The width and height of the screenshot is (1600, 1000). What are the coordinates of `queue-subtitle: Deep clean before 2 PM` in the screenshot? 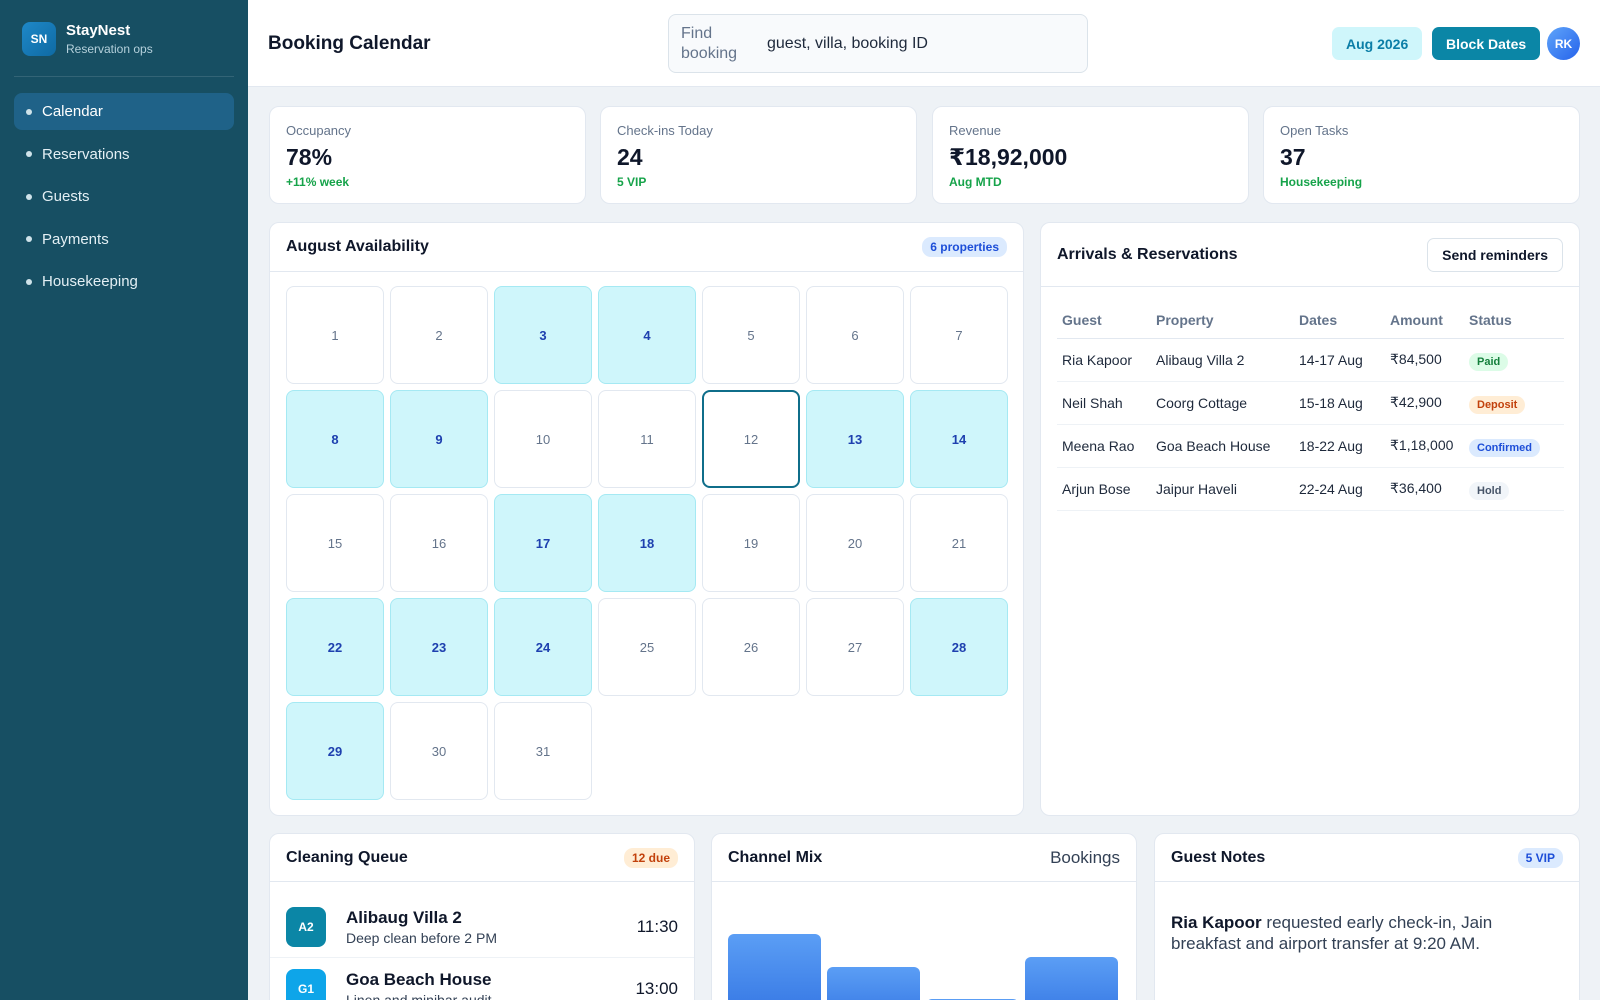 It's located at (421, 937).